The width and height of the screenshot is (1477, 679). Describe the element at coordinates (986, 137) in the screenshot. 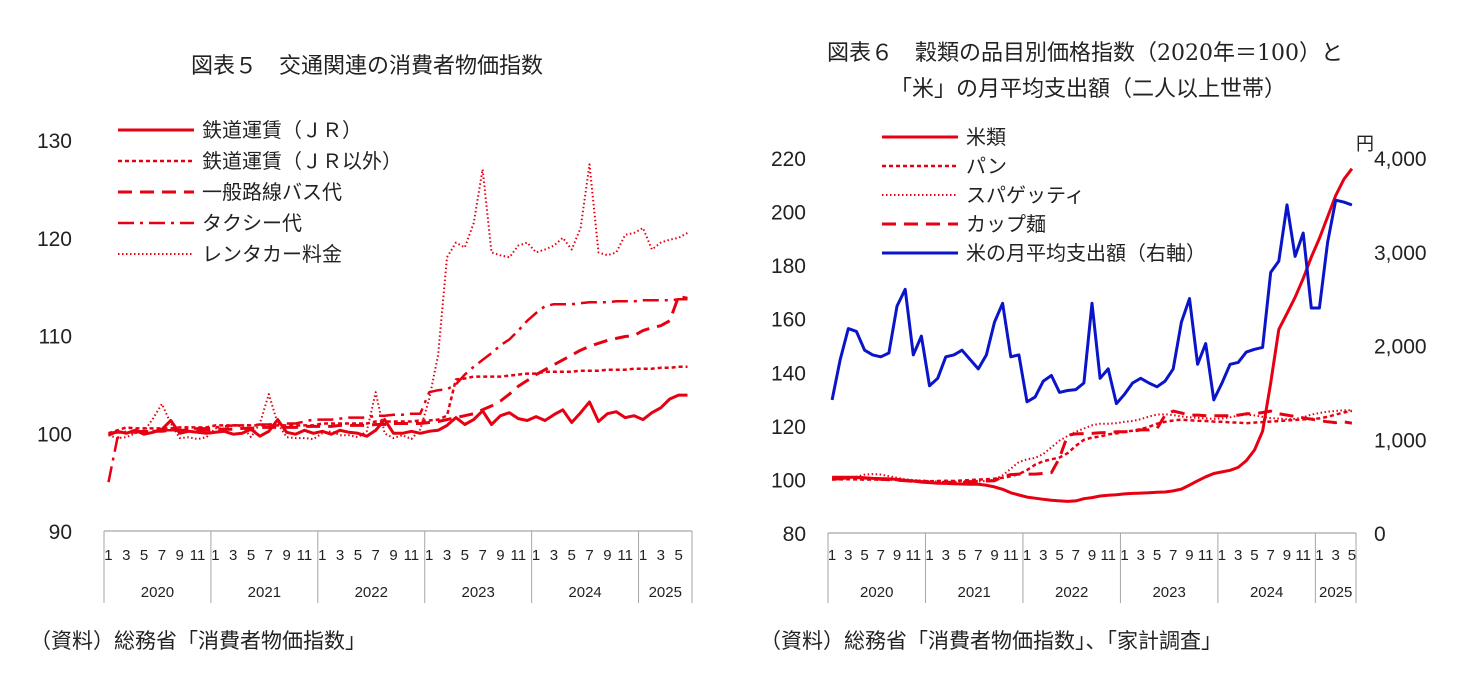

I see `chart6-legend-label: 米類` at that location.